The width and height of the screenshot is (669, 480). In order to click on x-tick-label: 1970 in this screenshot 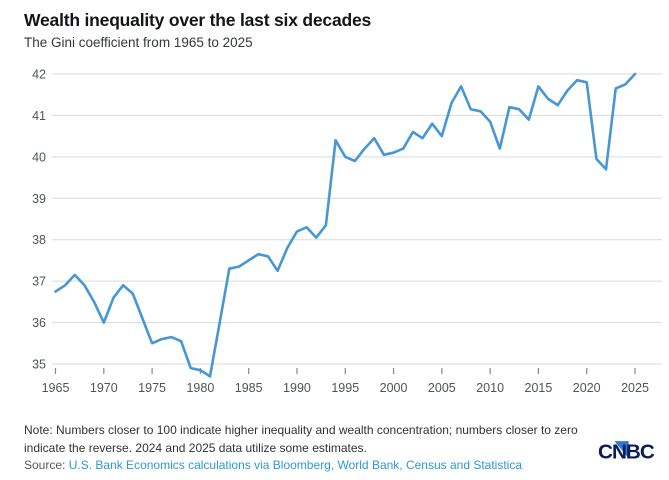, I will do `click(104, 388)`.